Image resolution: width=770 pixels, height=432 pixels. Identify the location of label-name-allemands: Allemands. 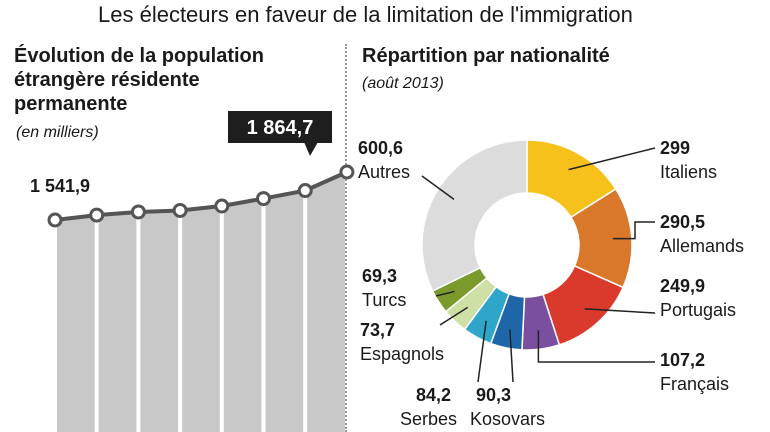
(702, 246).